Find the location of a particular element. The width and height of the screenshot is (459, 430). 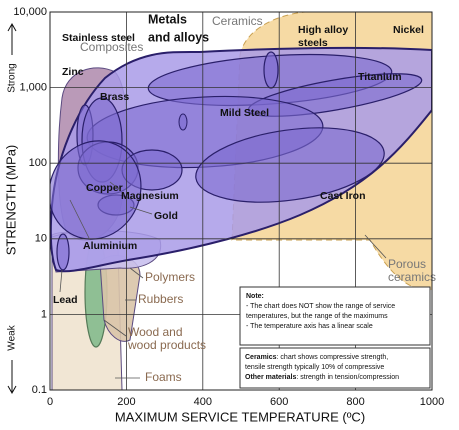

region-label: Gold is located at coordinates (166, 216).